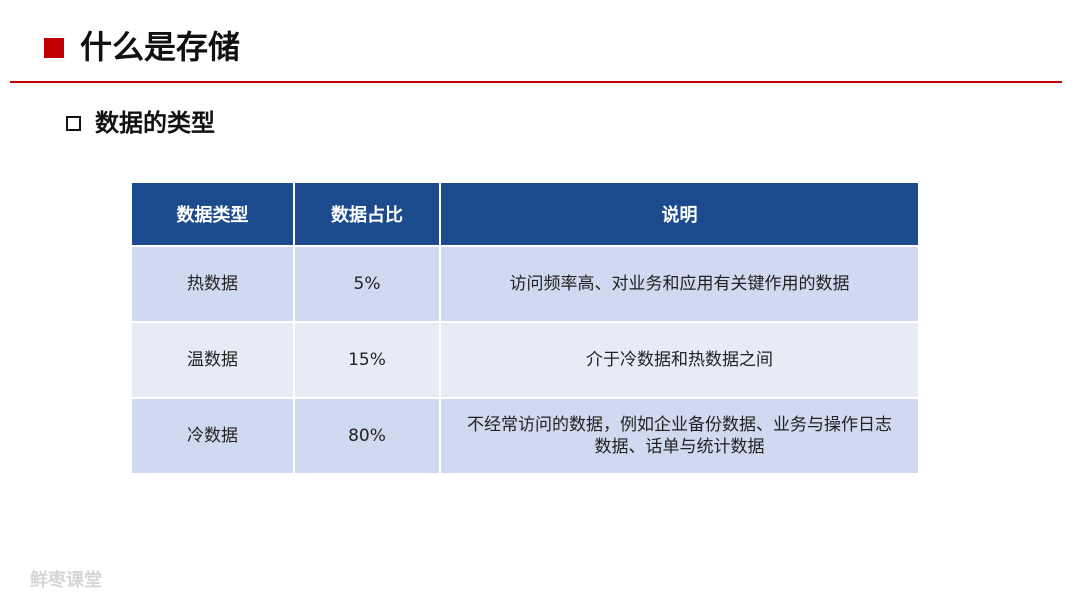 The height and width of the screenshot is (608, 1080). Describe the element at coordinates (155, 123) in the screenshot. I see `section-title: 数据的类型` at that location.